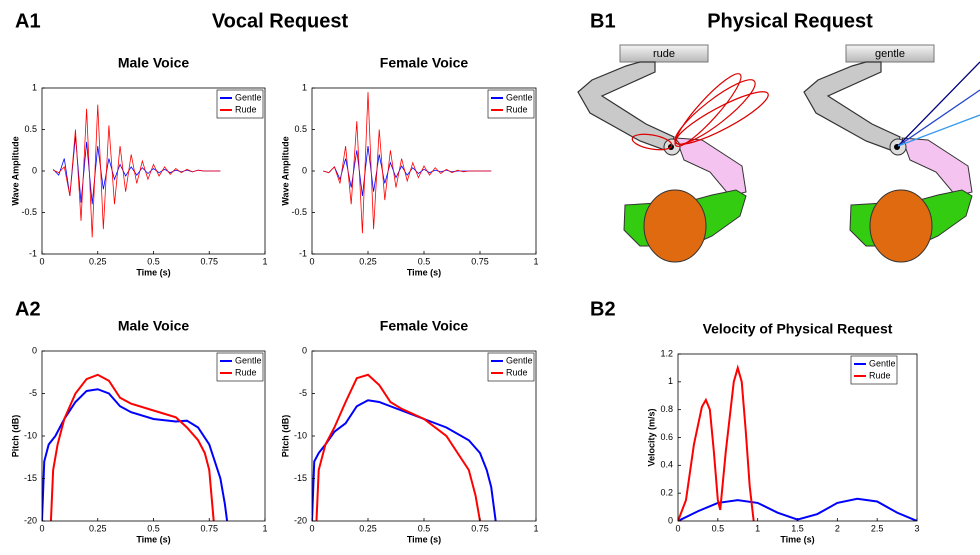  Describe the element at coordinates (837, 528) in the screenshot. I see `x-tick-label: 2` at that location.